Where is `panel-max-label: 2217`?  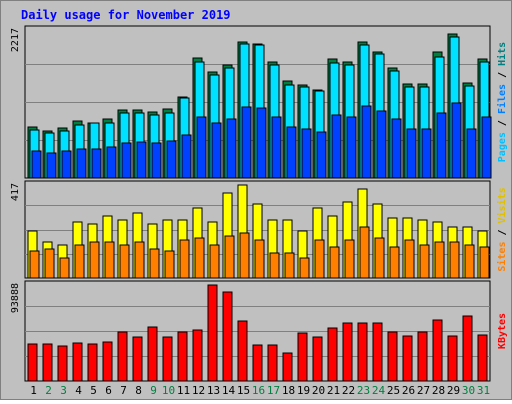 panel-max-label: 2217 is located at coordinates (15, 40).